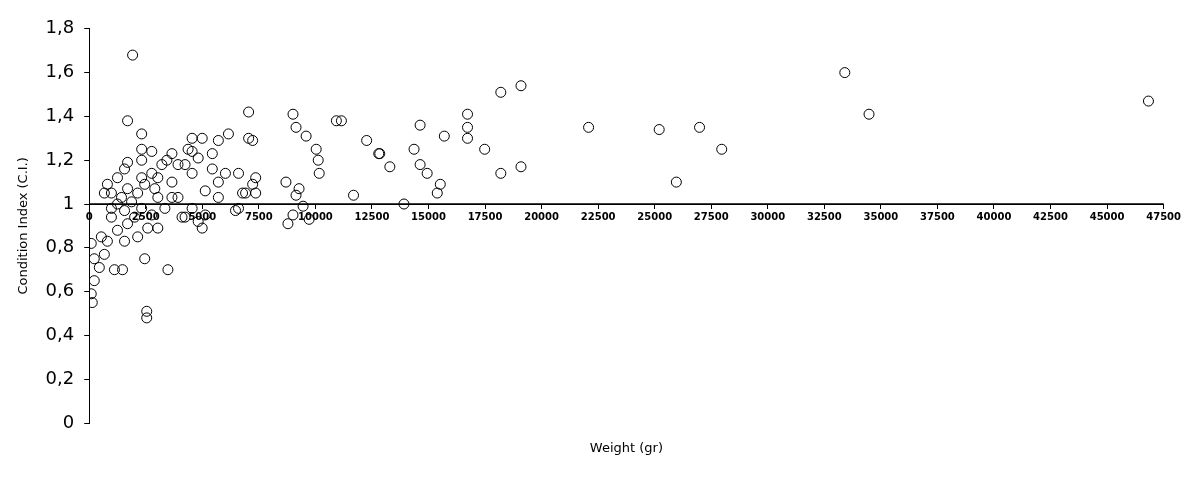 The width and height of the screenshot is (1192, 481). Describe the element at coordinates (68, 202) in the screenshot. I see `y-tick-label: 1` at that location.